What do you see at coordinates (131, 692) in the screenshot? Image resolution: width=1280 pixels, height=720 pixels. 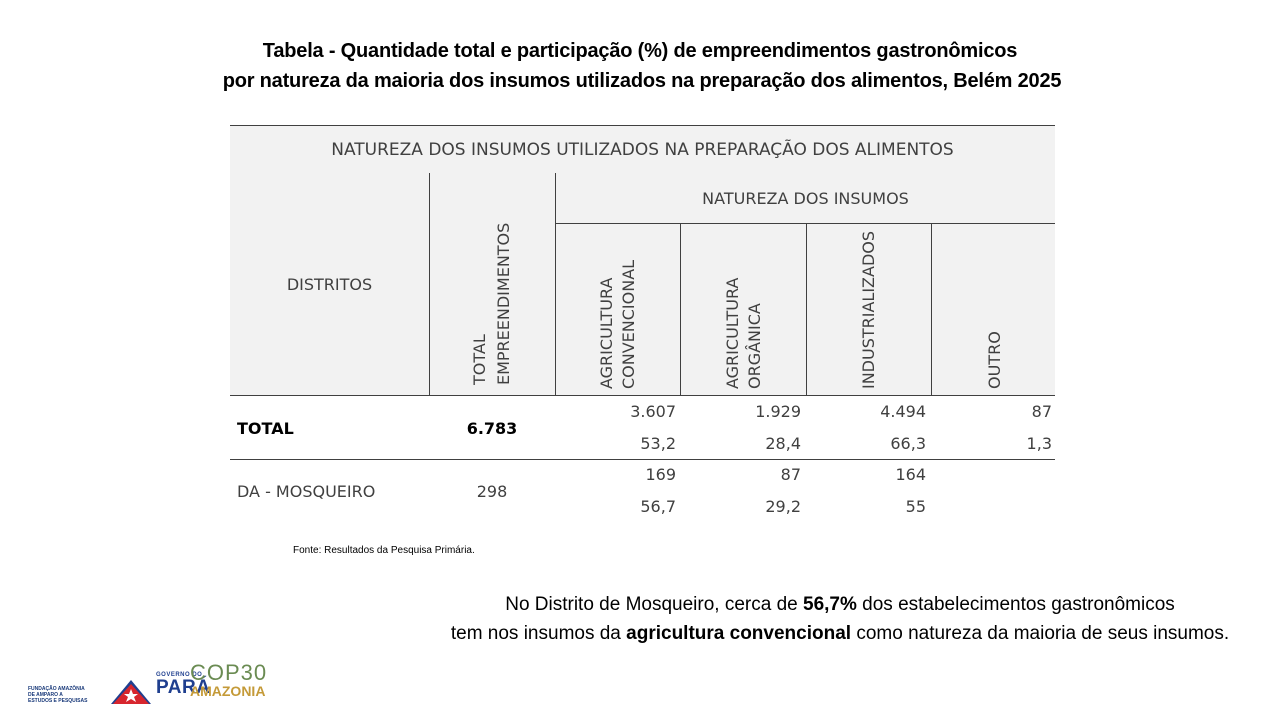 I see `para-flag-icon` at bounding box center [131, 692].